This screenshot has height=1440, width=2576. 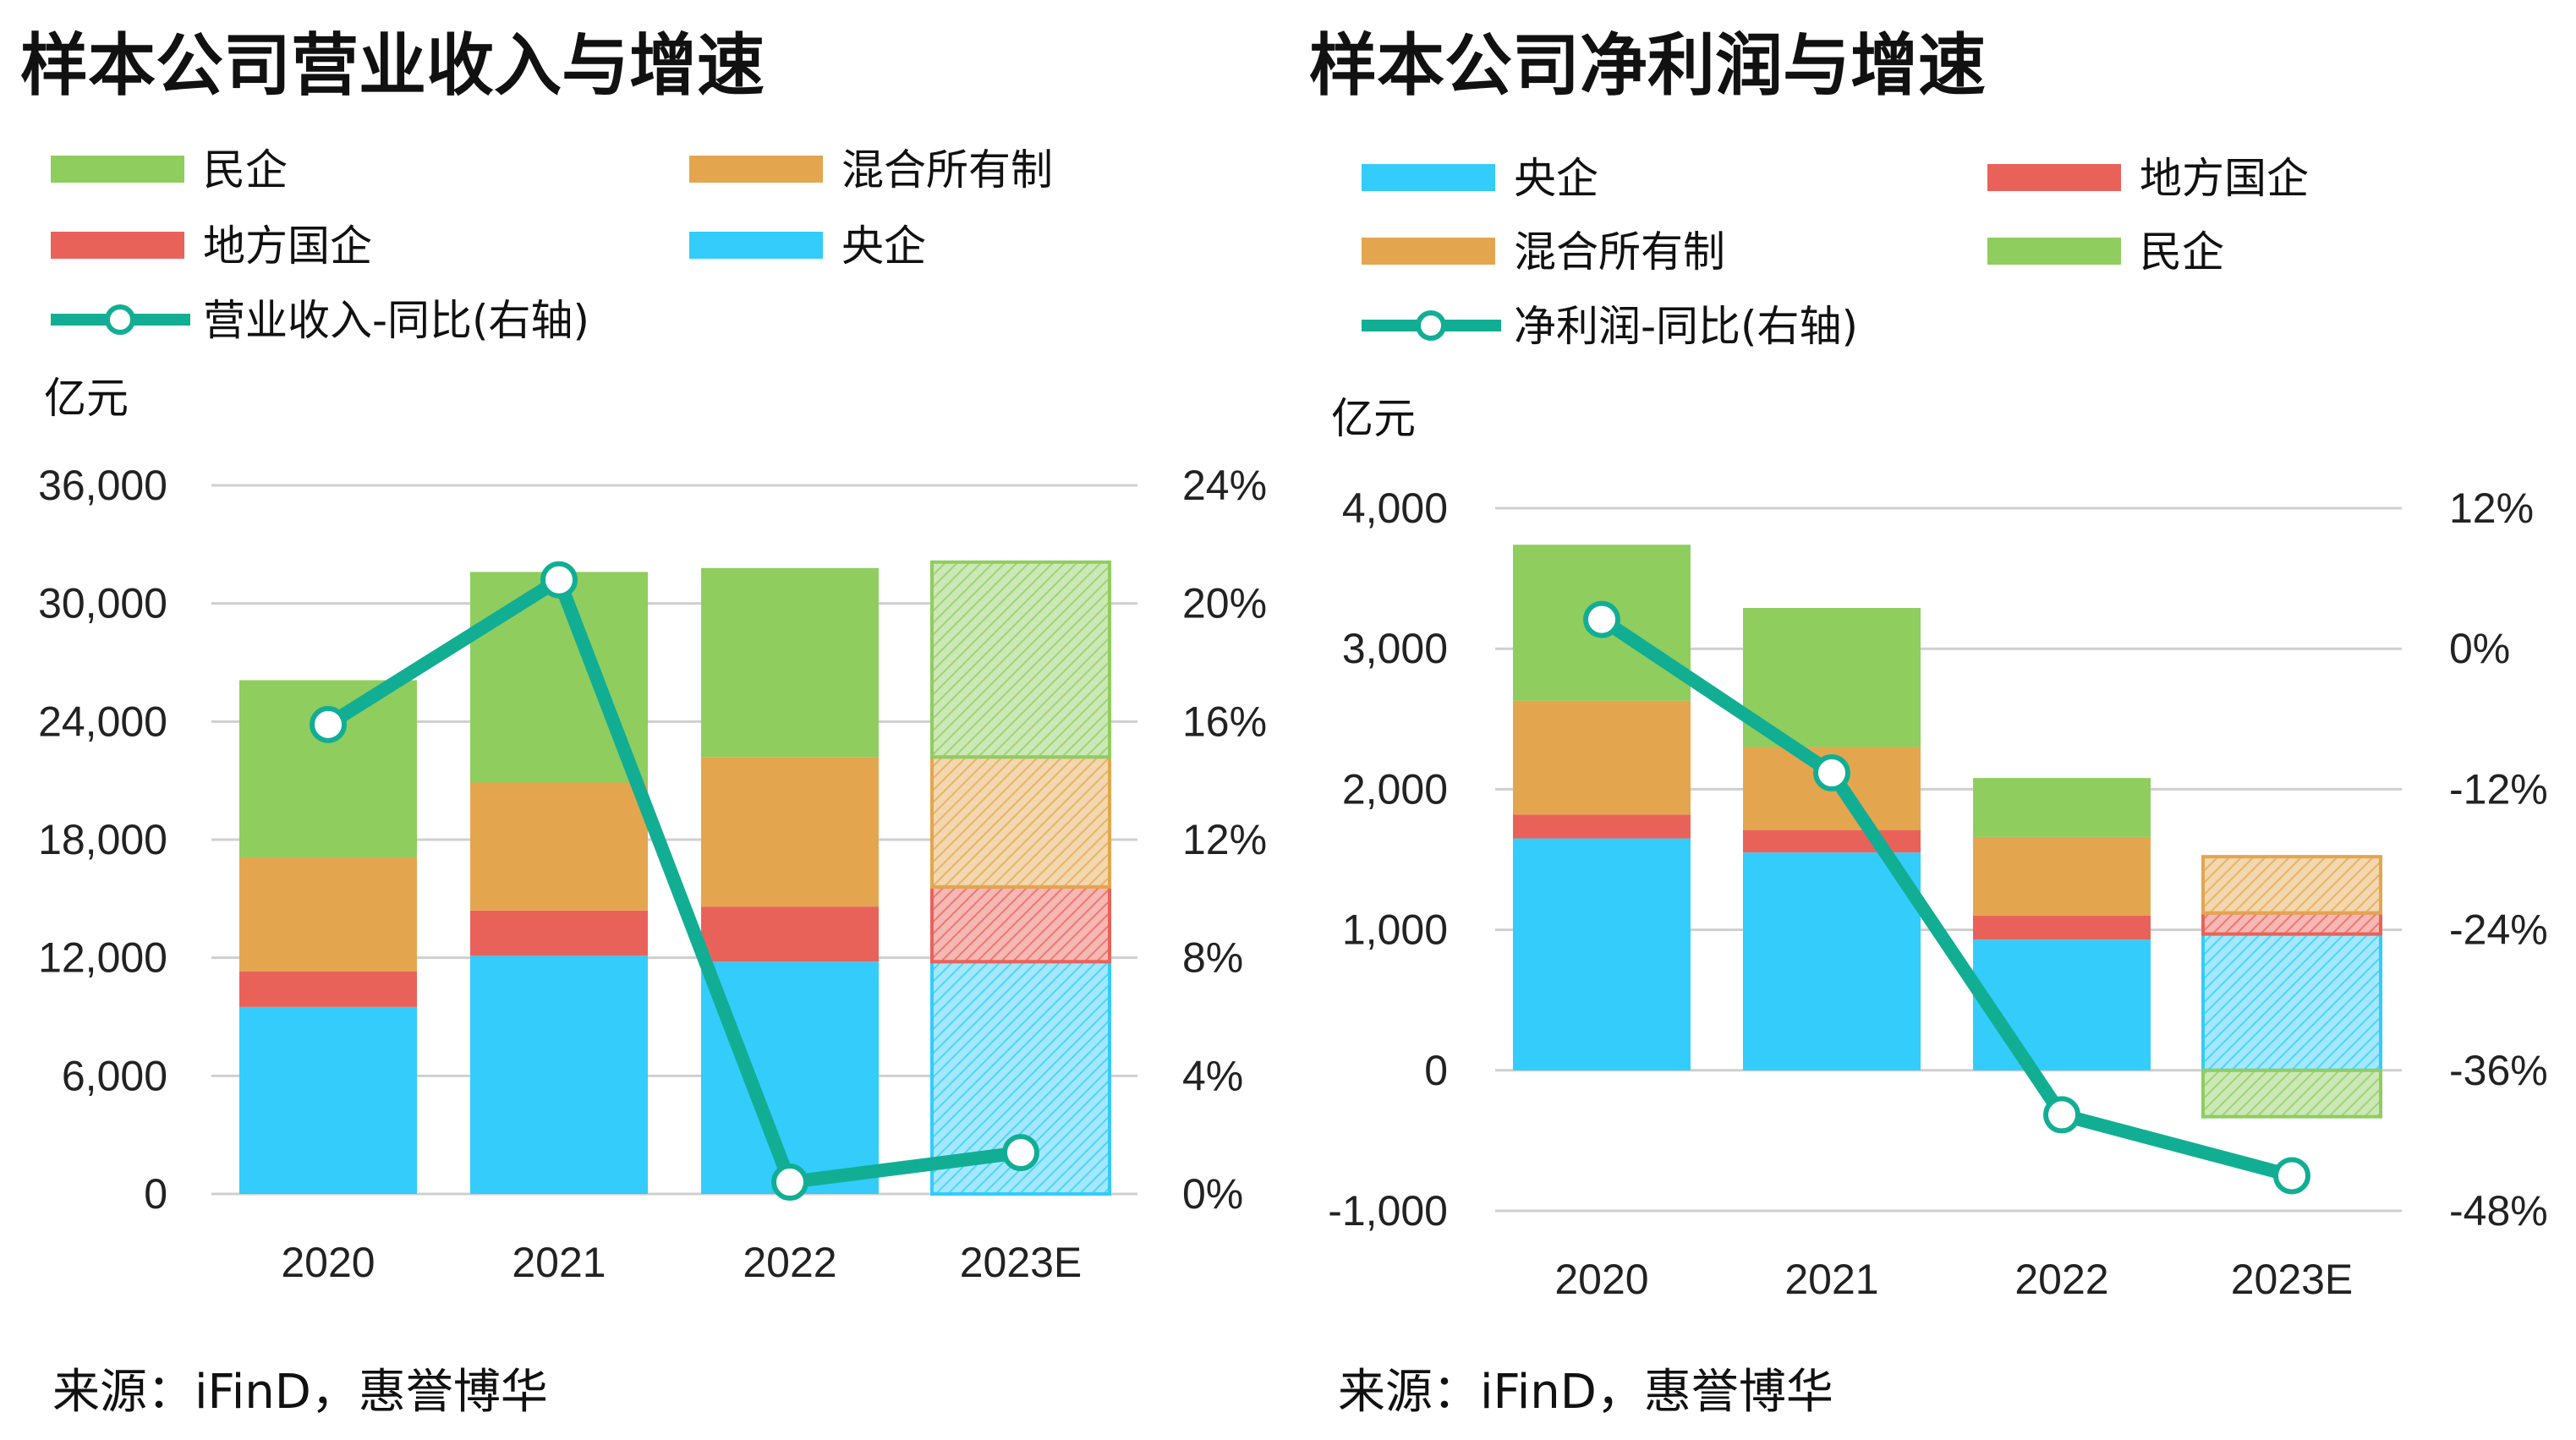 I want to click on y-tick-label: -1,000, so click(x=1388, y=1211).